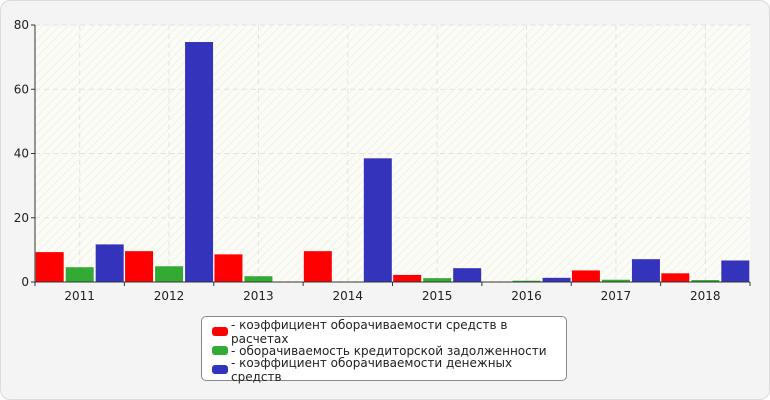 Image resolution: width=770 pixels, height=400 pixels. I want to click on y-tick-label: 20, so click(21, 218).